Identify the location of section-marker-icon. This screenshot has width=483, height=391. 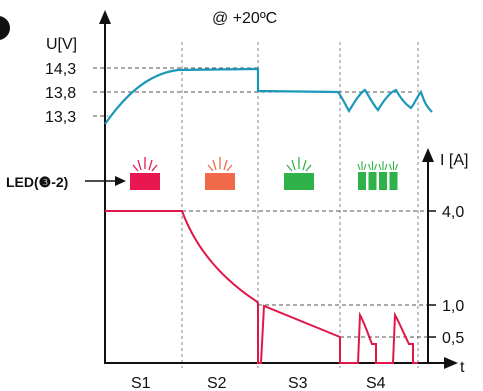
(5, 28).